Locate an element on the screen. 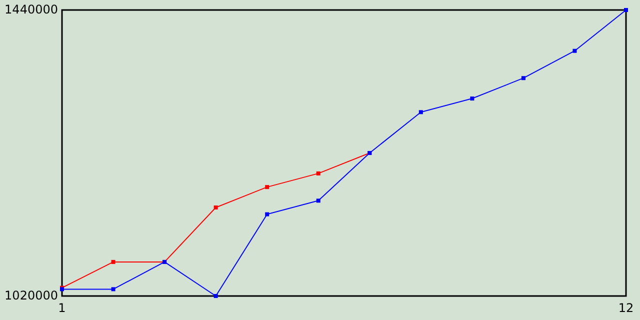 The image size is (640, 320). x-tick-label: 12 is located at coordinates (626, 308).